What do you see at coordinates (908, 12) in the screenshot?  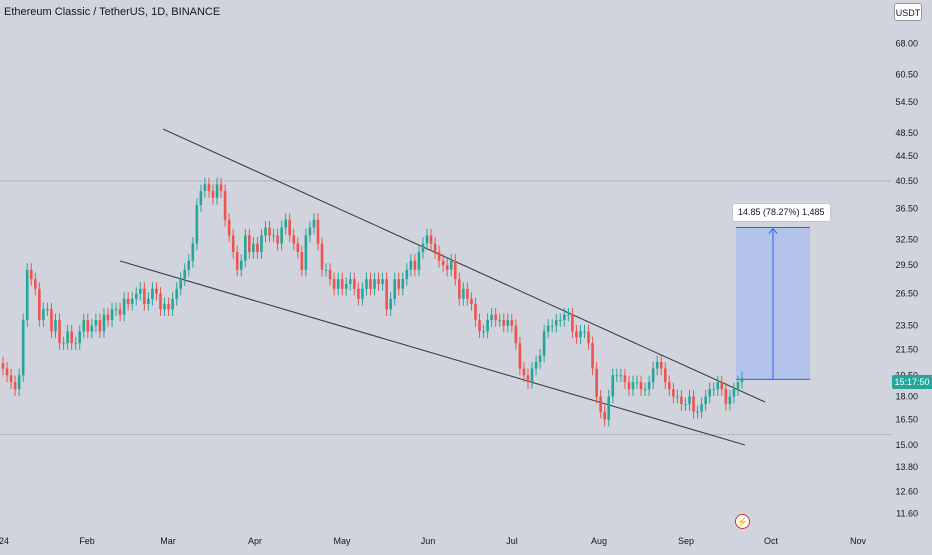 I see `currency-button: USDT` at bounding box center [908, 12].